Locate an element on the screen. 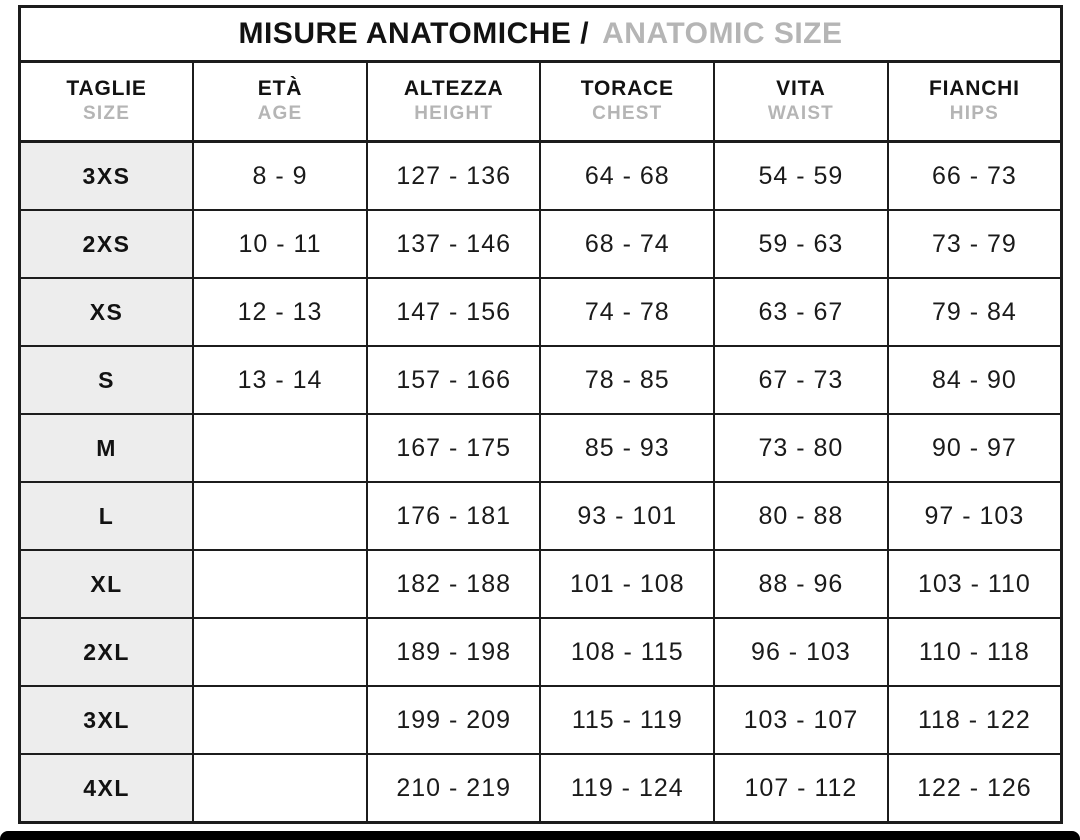  chest-value-cell: 64 - 68 is located at coordinates (627, 175).